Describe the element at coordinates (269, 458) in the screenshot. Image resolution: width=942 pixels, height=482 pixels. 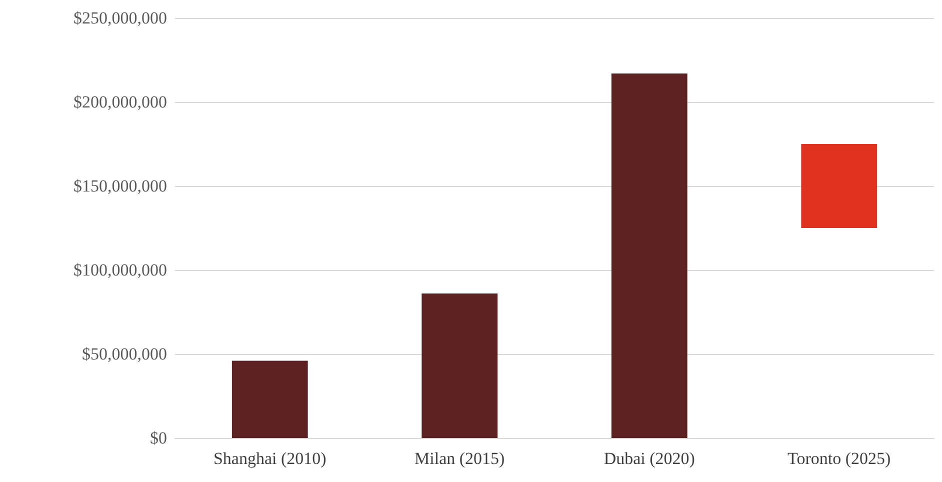
I see `x-tick-label: Shanghai (2010)` at that location.